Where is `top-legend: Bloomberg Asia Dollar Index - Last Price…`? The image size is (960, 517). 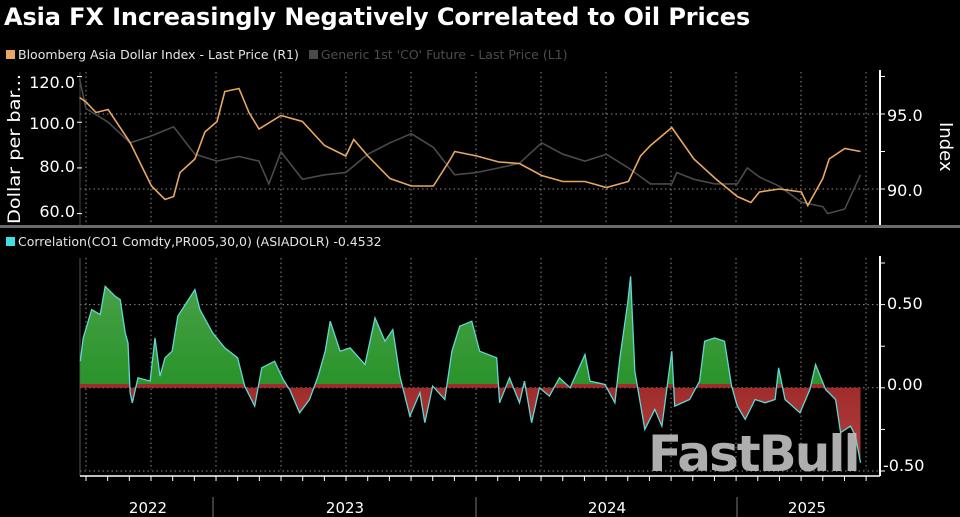
top-legend: Bloomberg Asia Dollar Index - Last Price… is located at coordinates (292, 54).